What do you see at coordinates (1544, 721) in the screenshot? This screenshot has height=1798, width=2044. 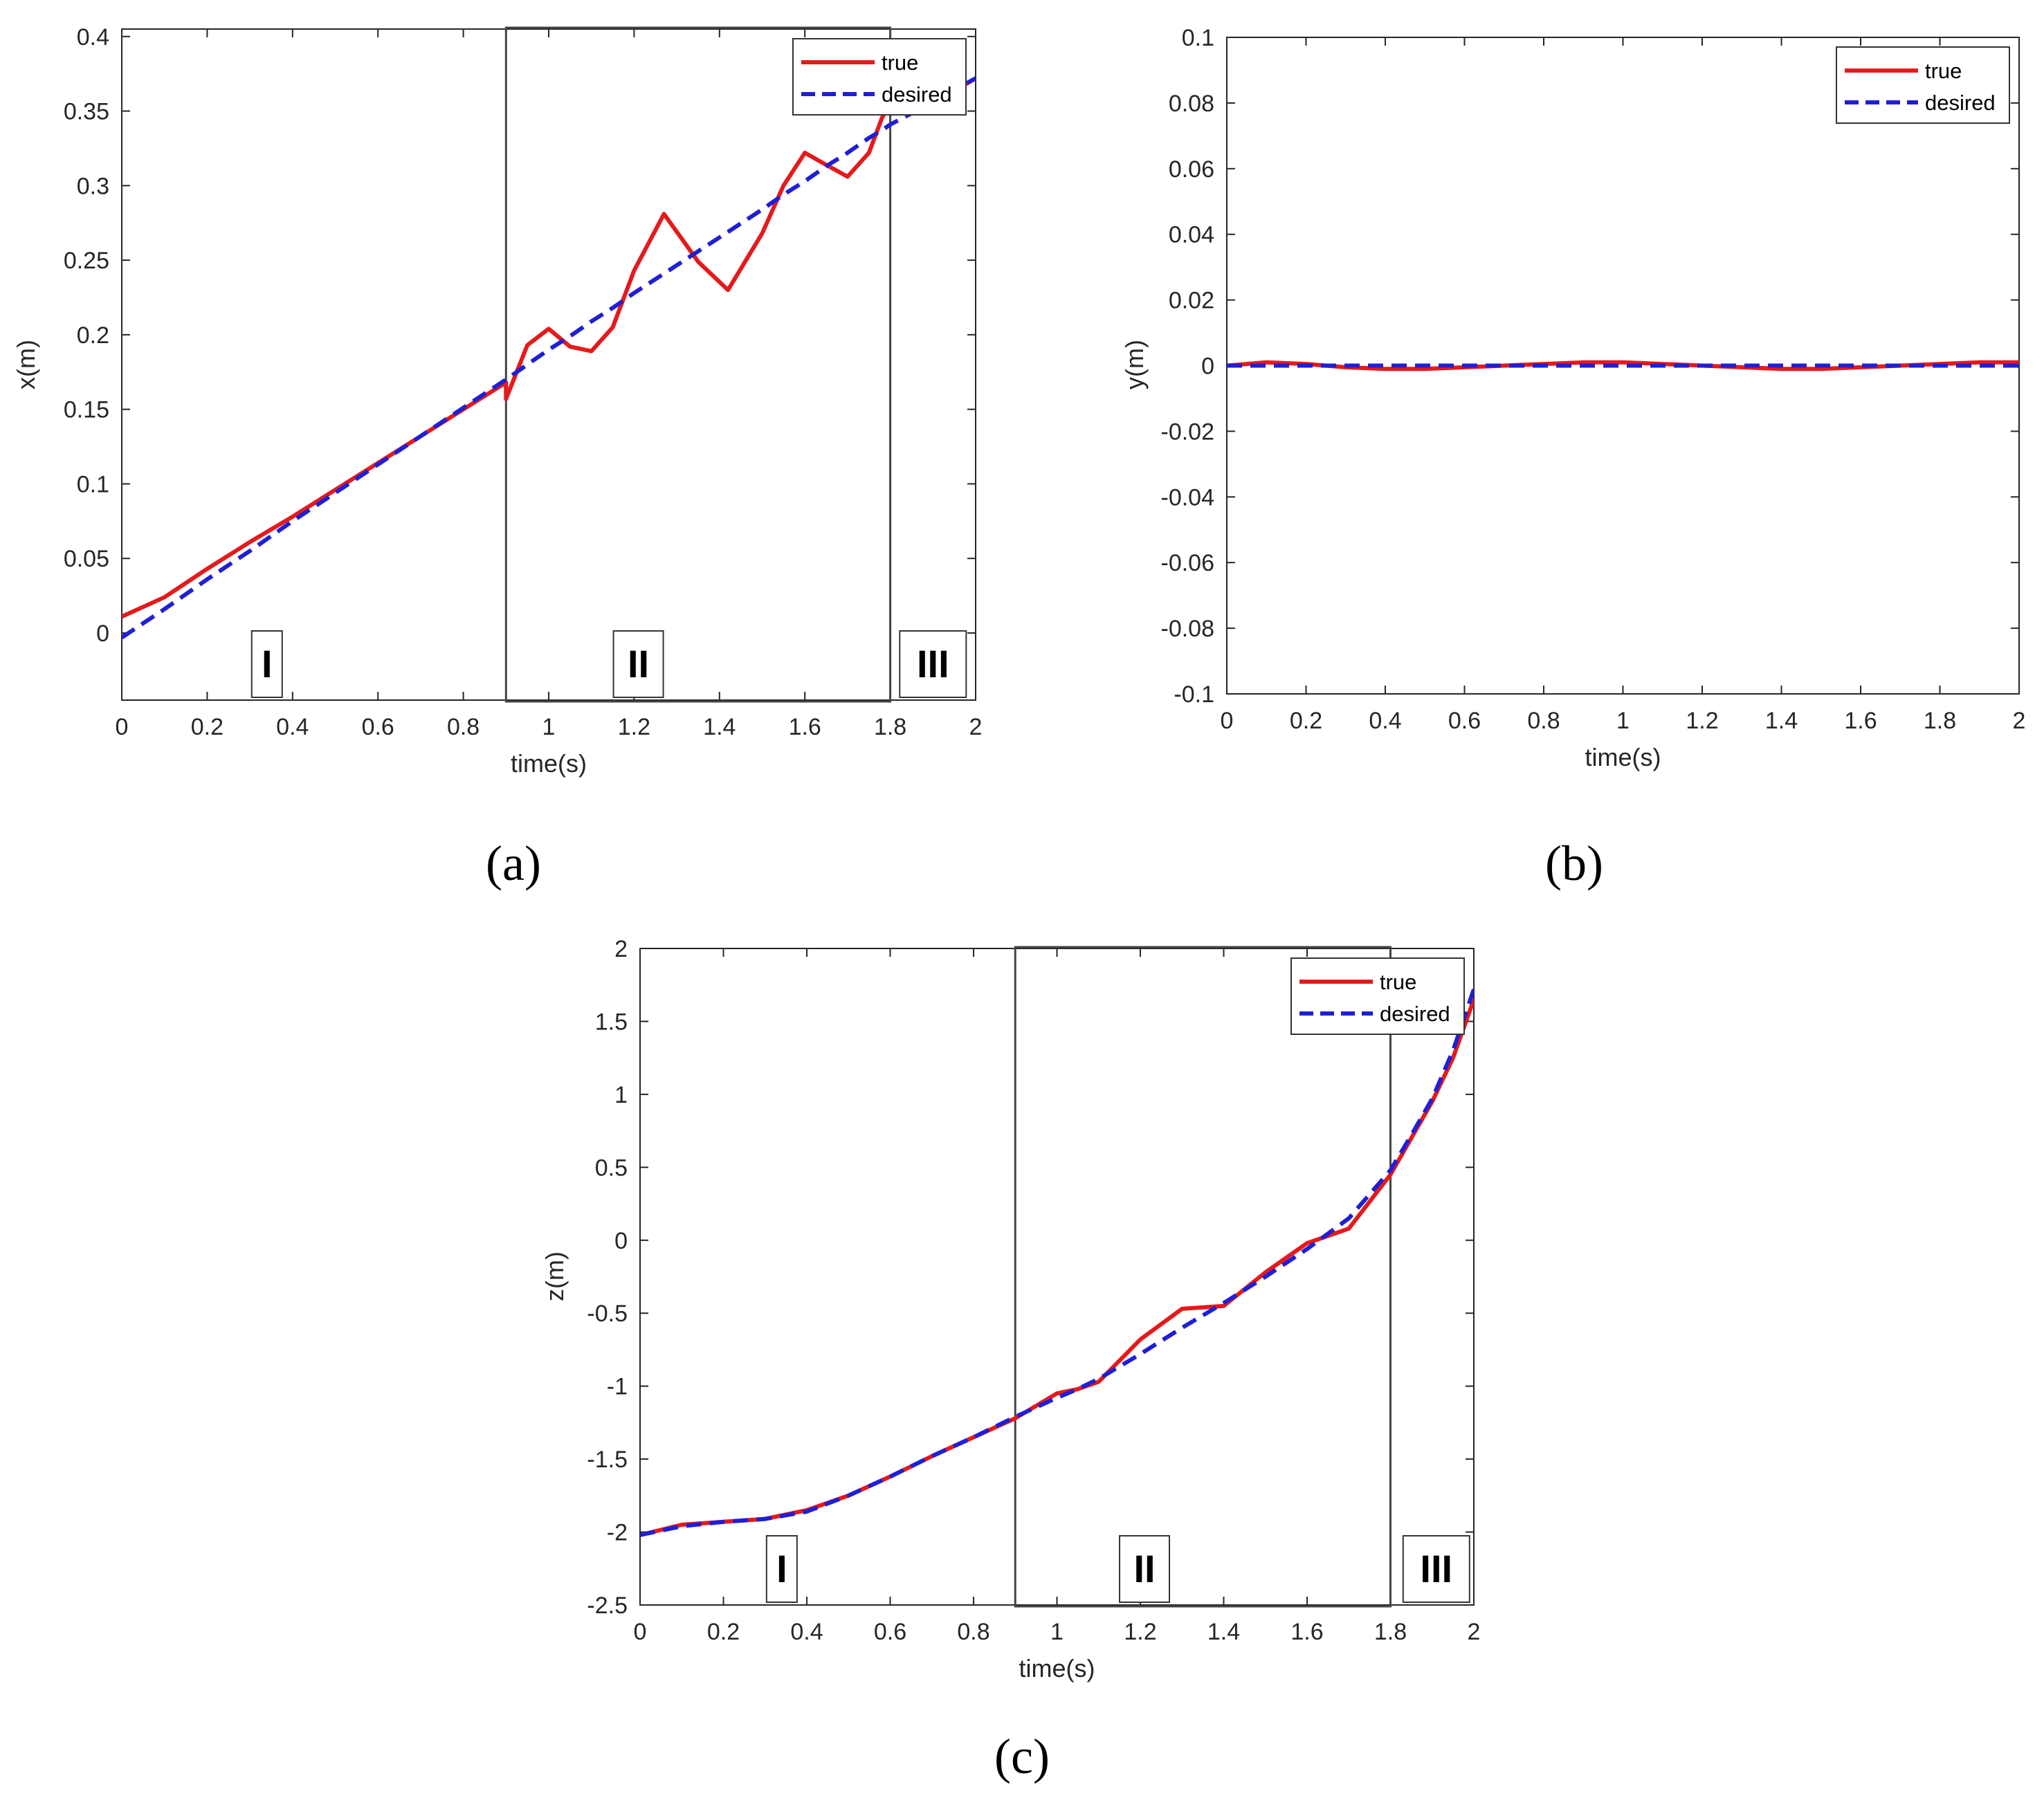 I see `panel-b-x-tick-label: 0.8` at bounding box center [1544, 721].